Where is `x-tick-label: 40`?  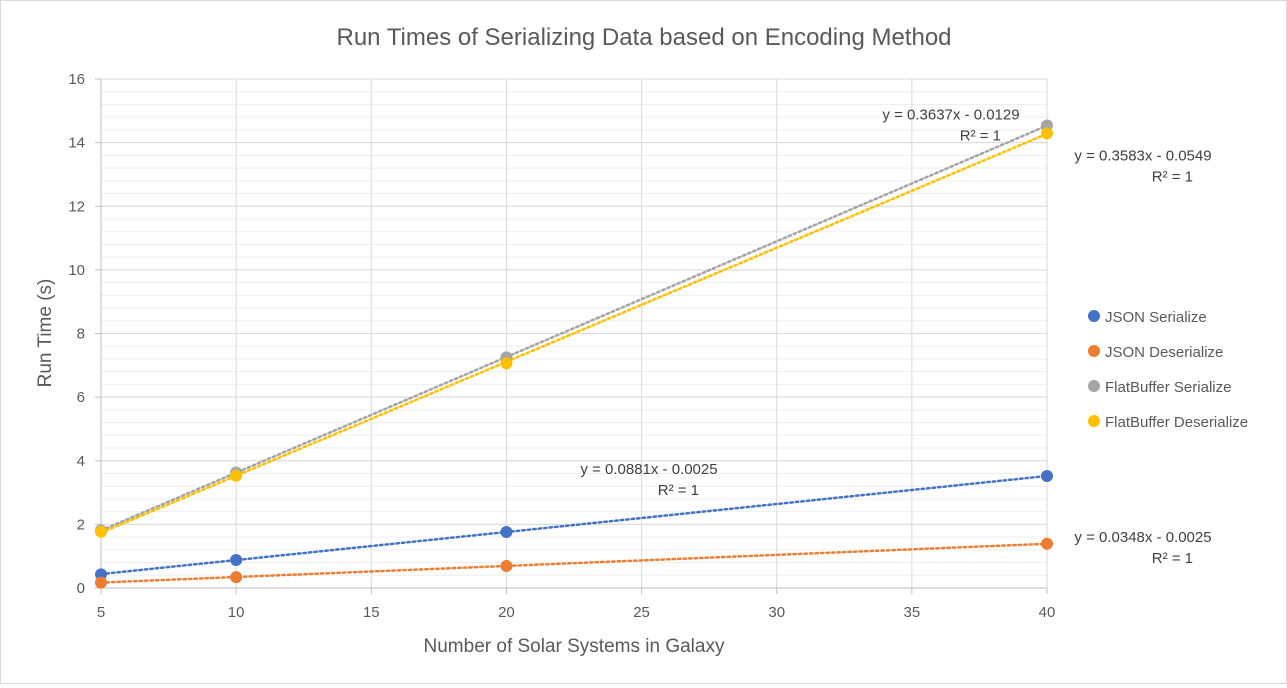 x-tick-label: 40 is located at coordinates (1047, 612).